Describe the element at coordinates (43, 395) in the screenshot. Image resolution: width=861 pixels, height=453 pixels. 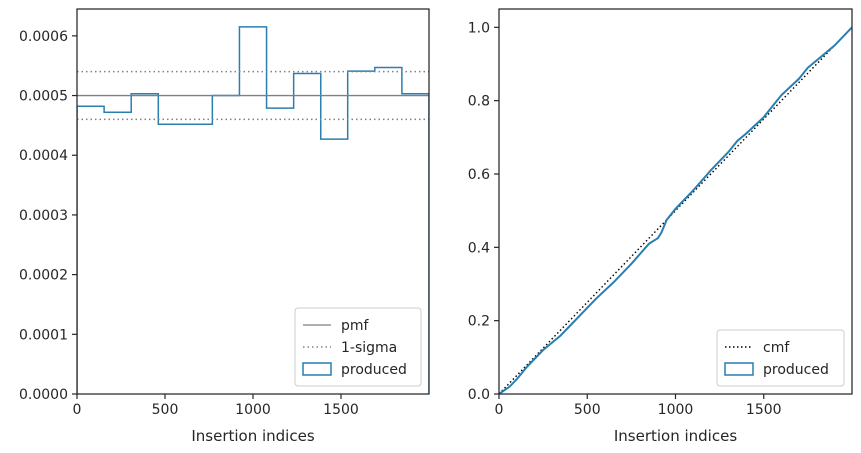
I see `y-tick-label: 0.0000` at that location.